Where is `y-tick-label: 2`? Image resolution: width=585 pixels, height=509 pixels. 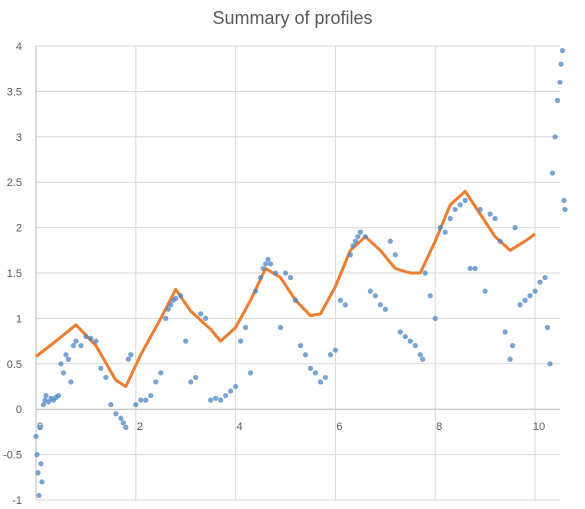
y-tick-label: 2 is located at coordinates (19, 229).